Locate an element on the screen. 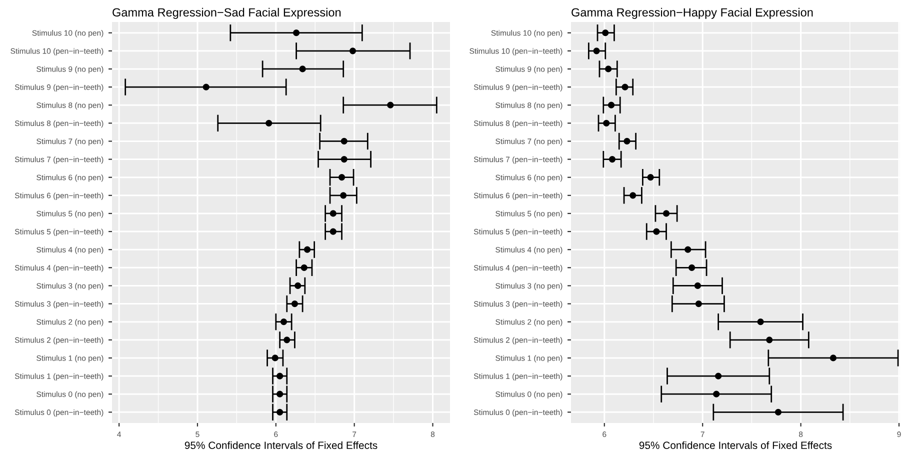 The image size is (904, 457). chart-title: Gamma Regression−Happy Facial Expression is located at coordinates (692, 13).